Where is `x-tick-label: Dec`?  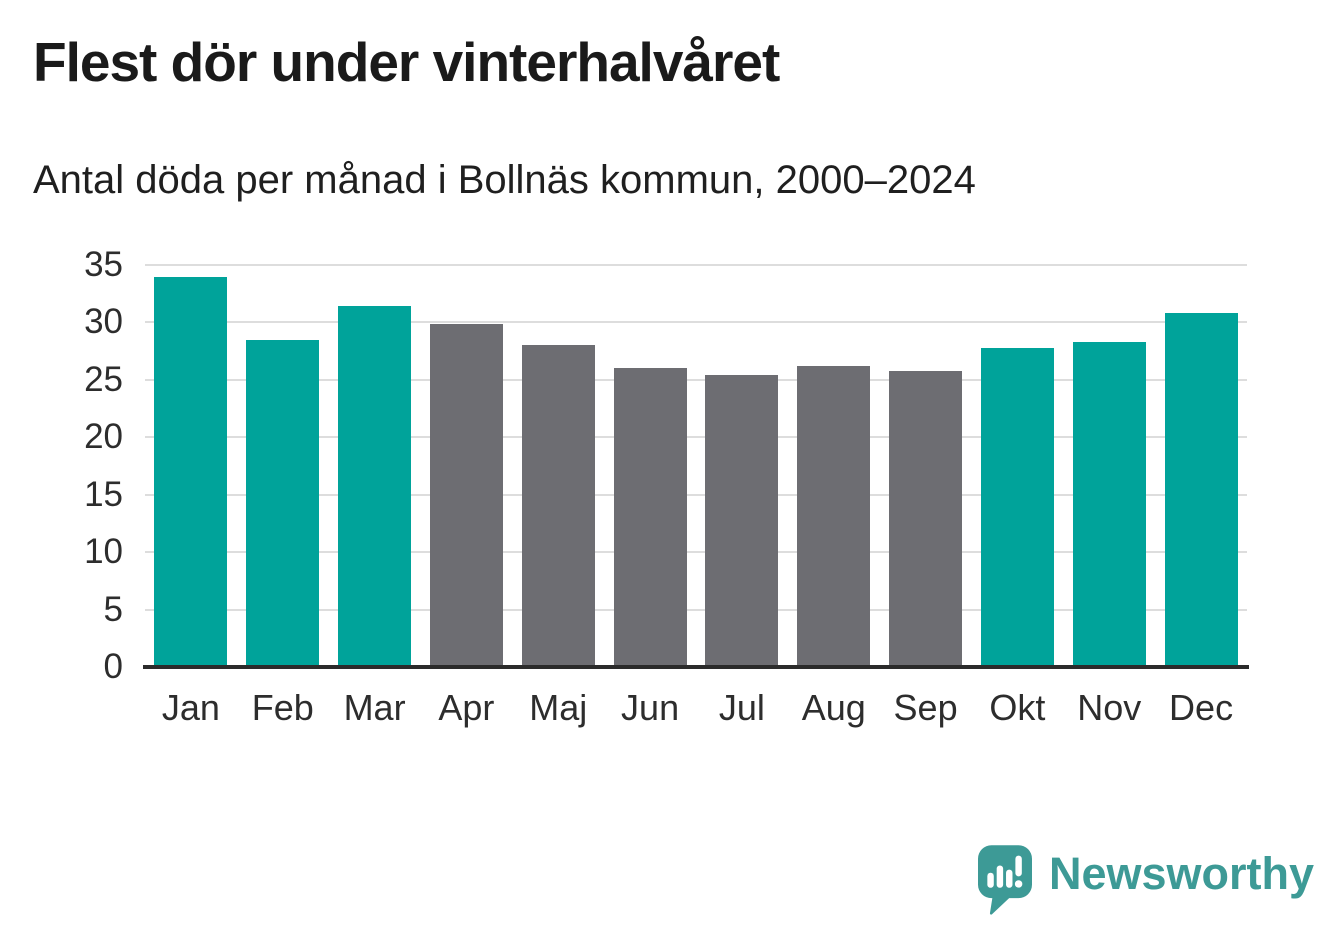 x-tick-label: Dec is located at coordinates (1201, 707).